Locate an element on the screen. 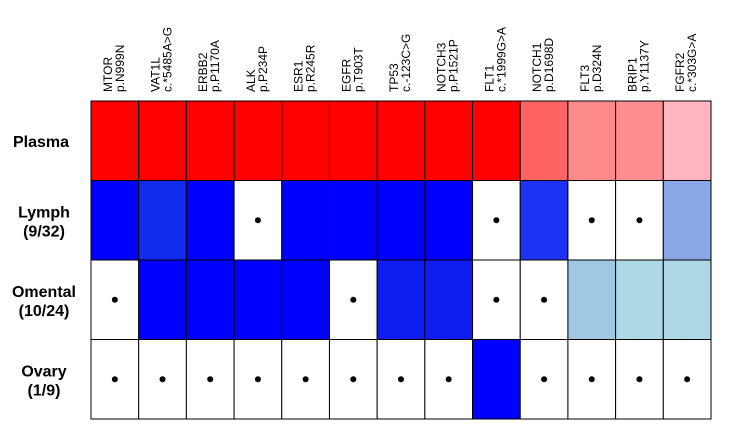 The height and width of the screenshot is (438, 731). column-label-variant: p.D324N is located at coordinates (597, 68).